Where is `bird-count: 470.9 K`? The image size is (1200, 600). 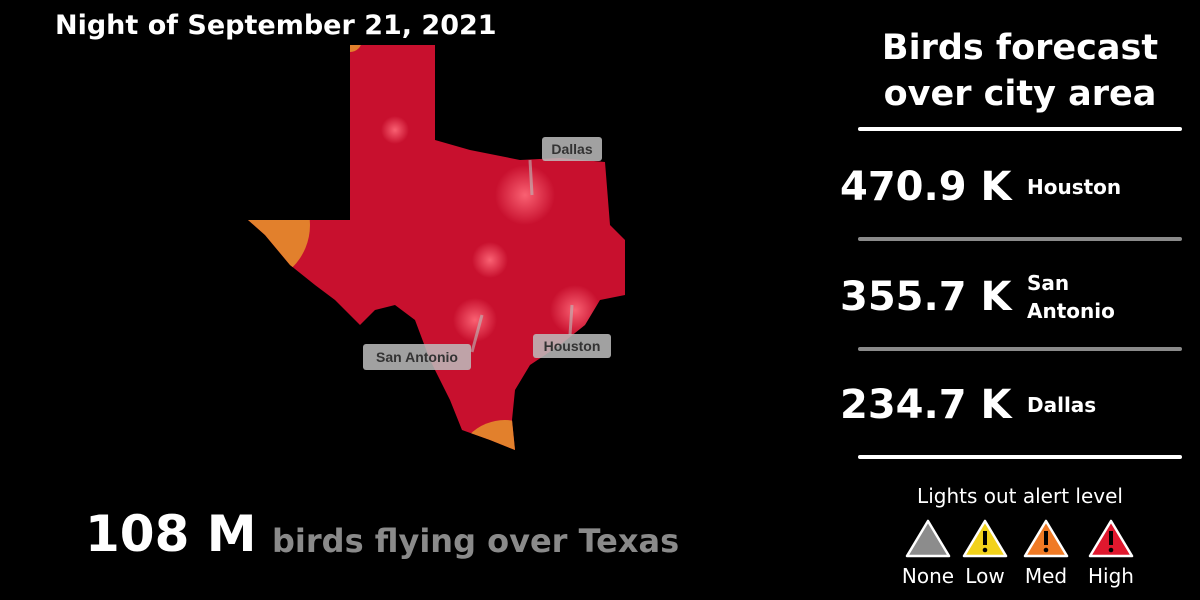
bird-count: 470.9 K is located at coordinates (926, 187).